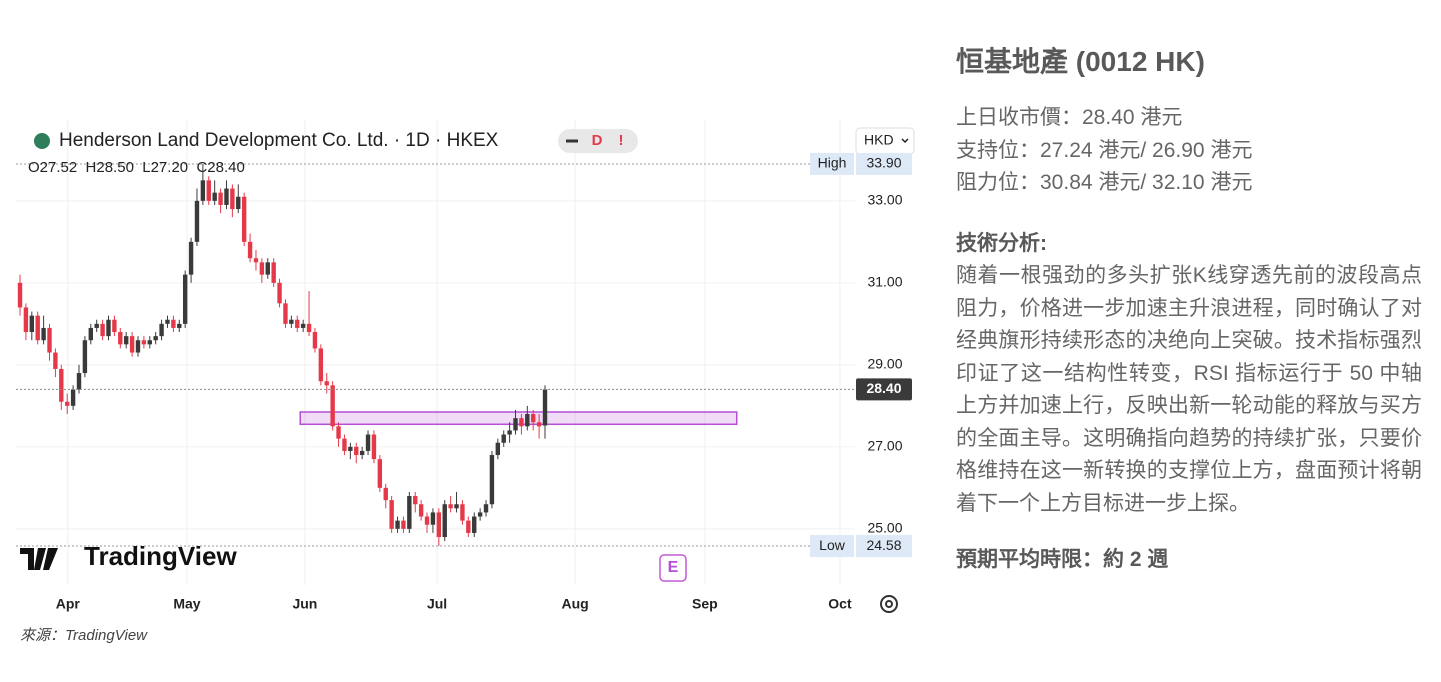  I want to click on badge-alert: !, so click(621, 140).